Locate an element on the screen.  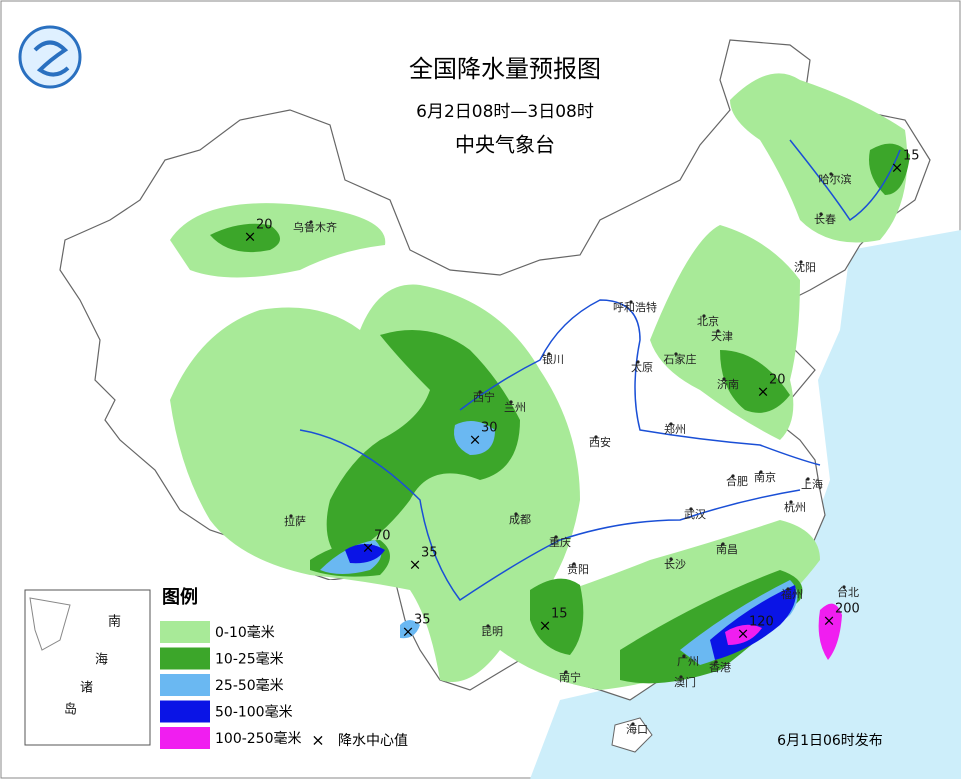
city-label: 天津 is located at coordinates (722, 336).